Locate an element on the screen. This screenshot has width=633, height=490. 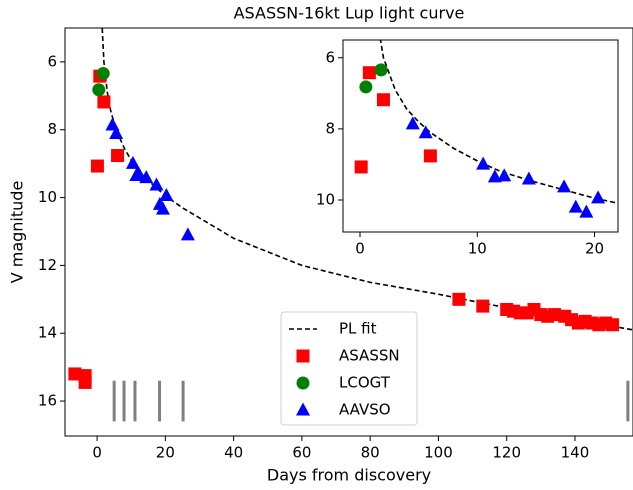
legend-label: ASASSN is located at coordinates (369, 356).